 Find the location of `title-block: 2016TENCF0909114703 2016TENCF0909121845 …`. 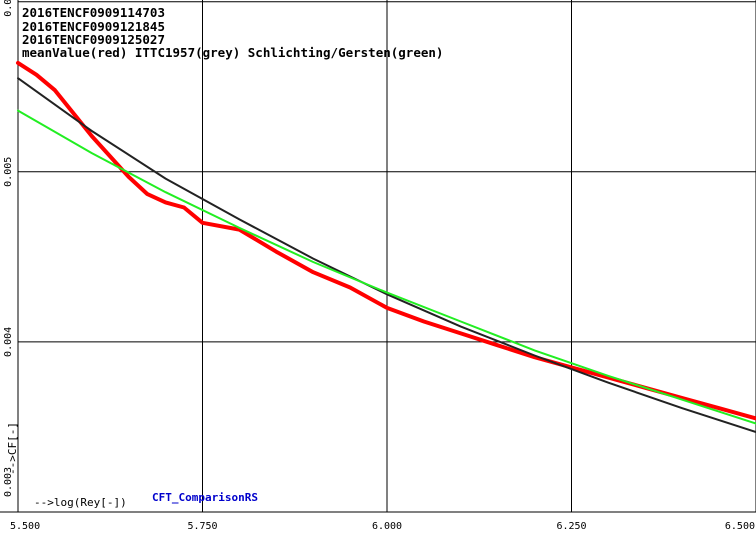

title-block: 2016TENCF0909114703 2016TENCF0909121845 … is located at coordinates (232, 32).